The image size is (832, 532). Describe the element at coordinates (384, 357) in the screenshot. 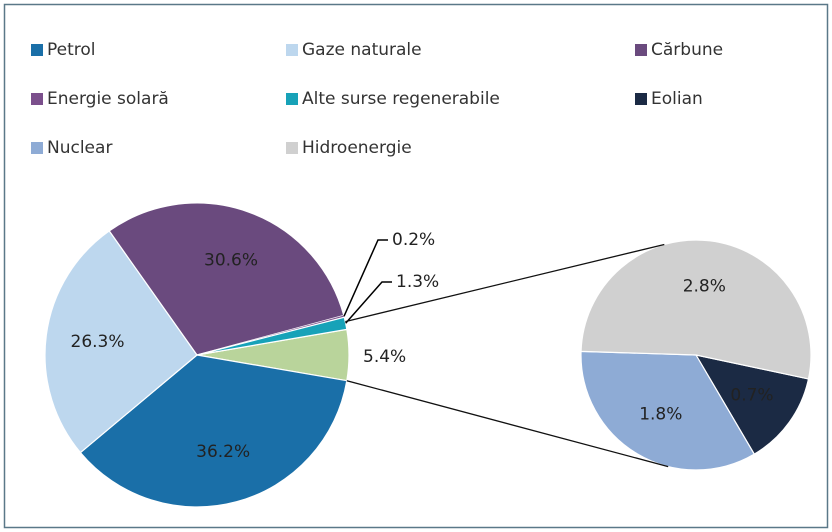

I see `data-label: 5.4%` at that location.